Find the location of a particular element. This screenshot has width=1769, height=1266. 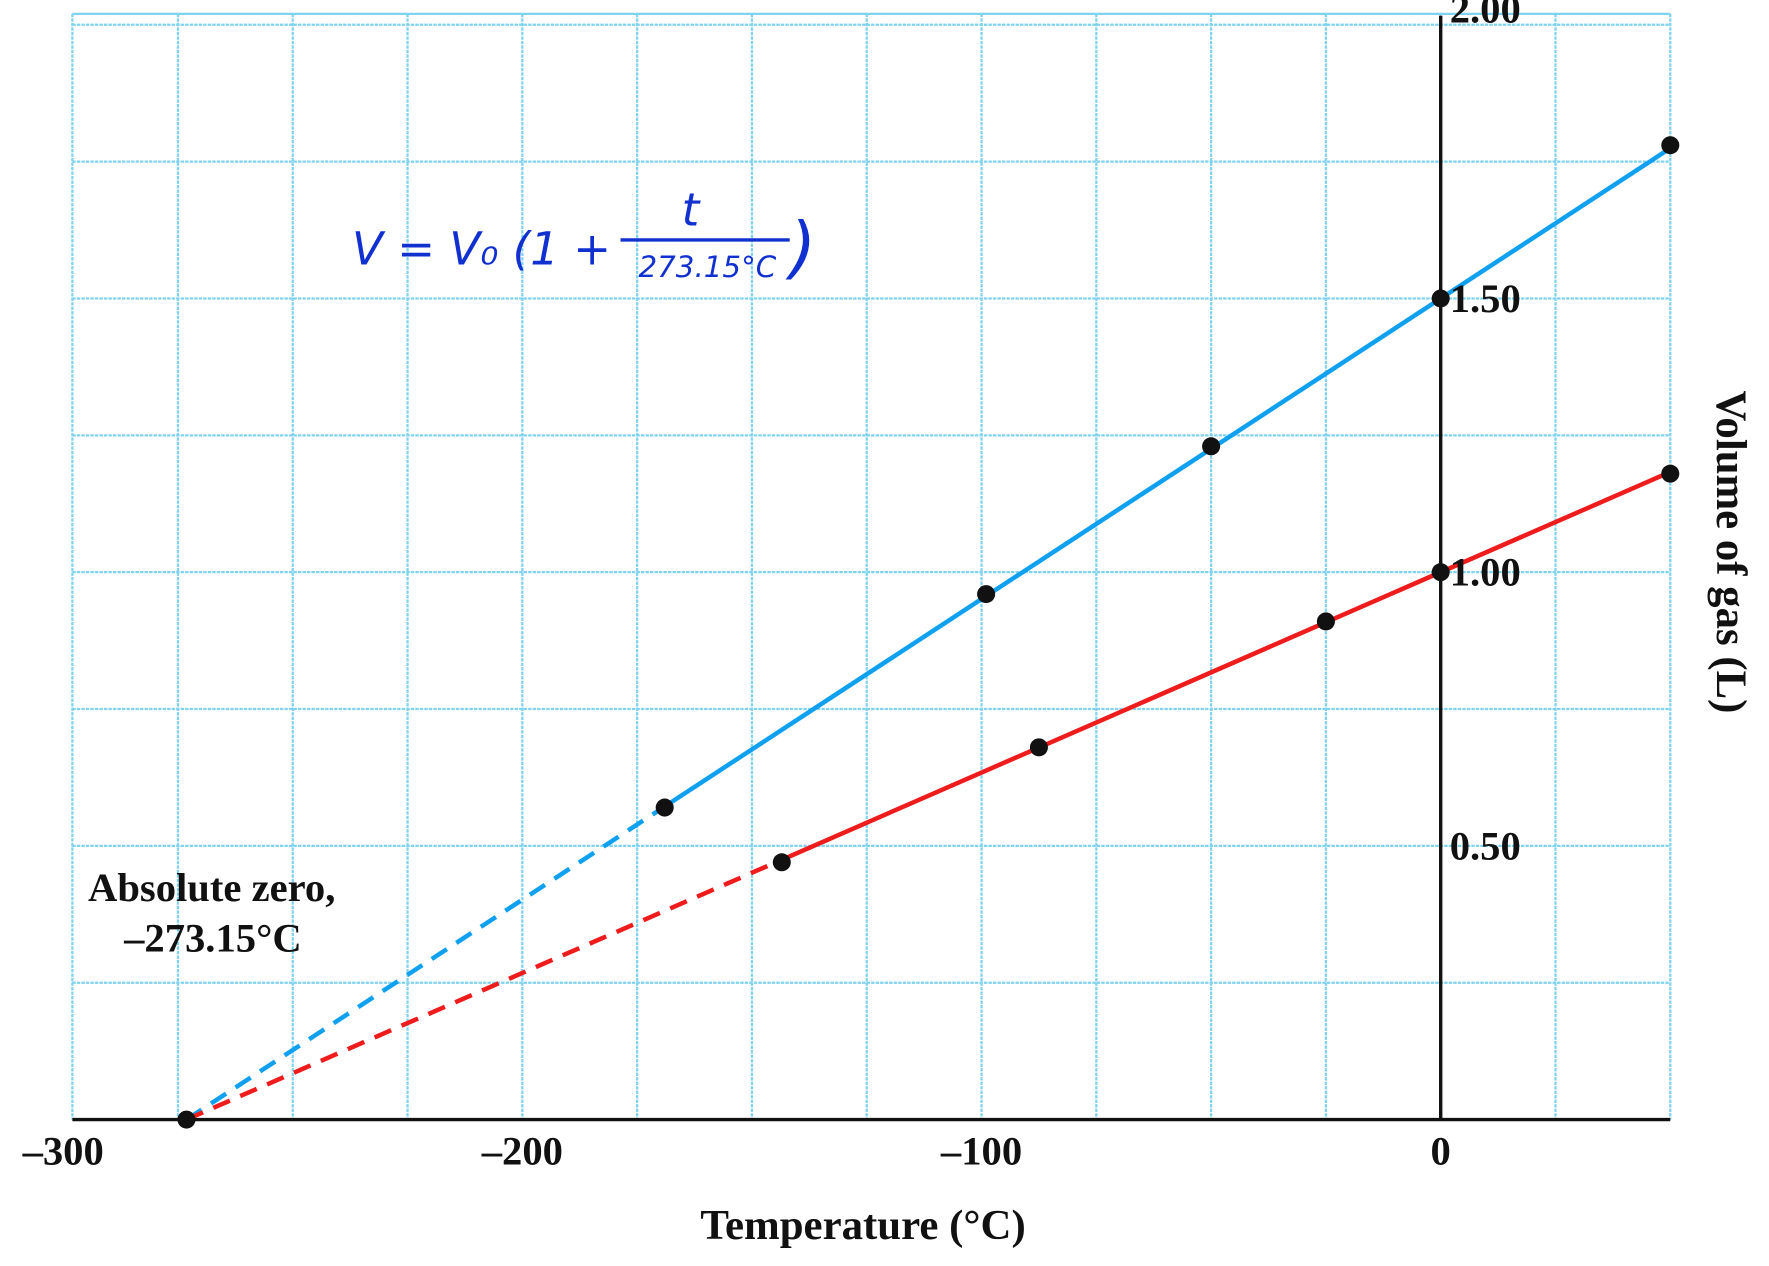

absolute-zero-label-line2: –273.15°C is located at coordinates (212, 938).